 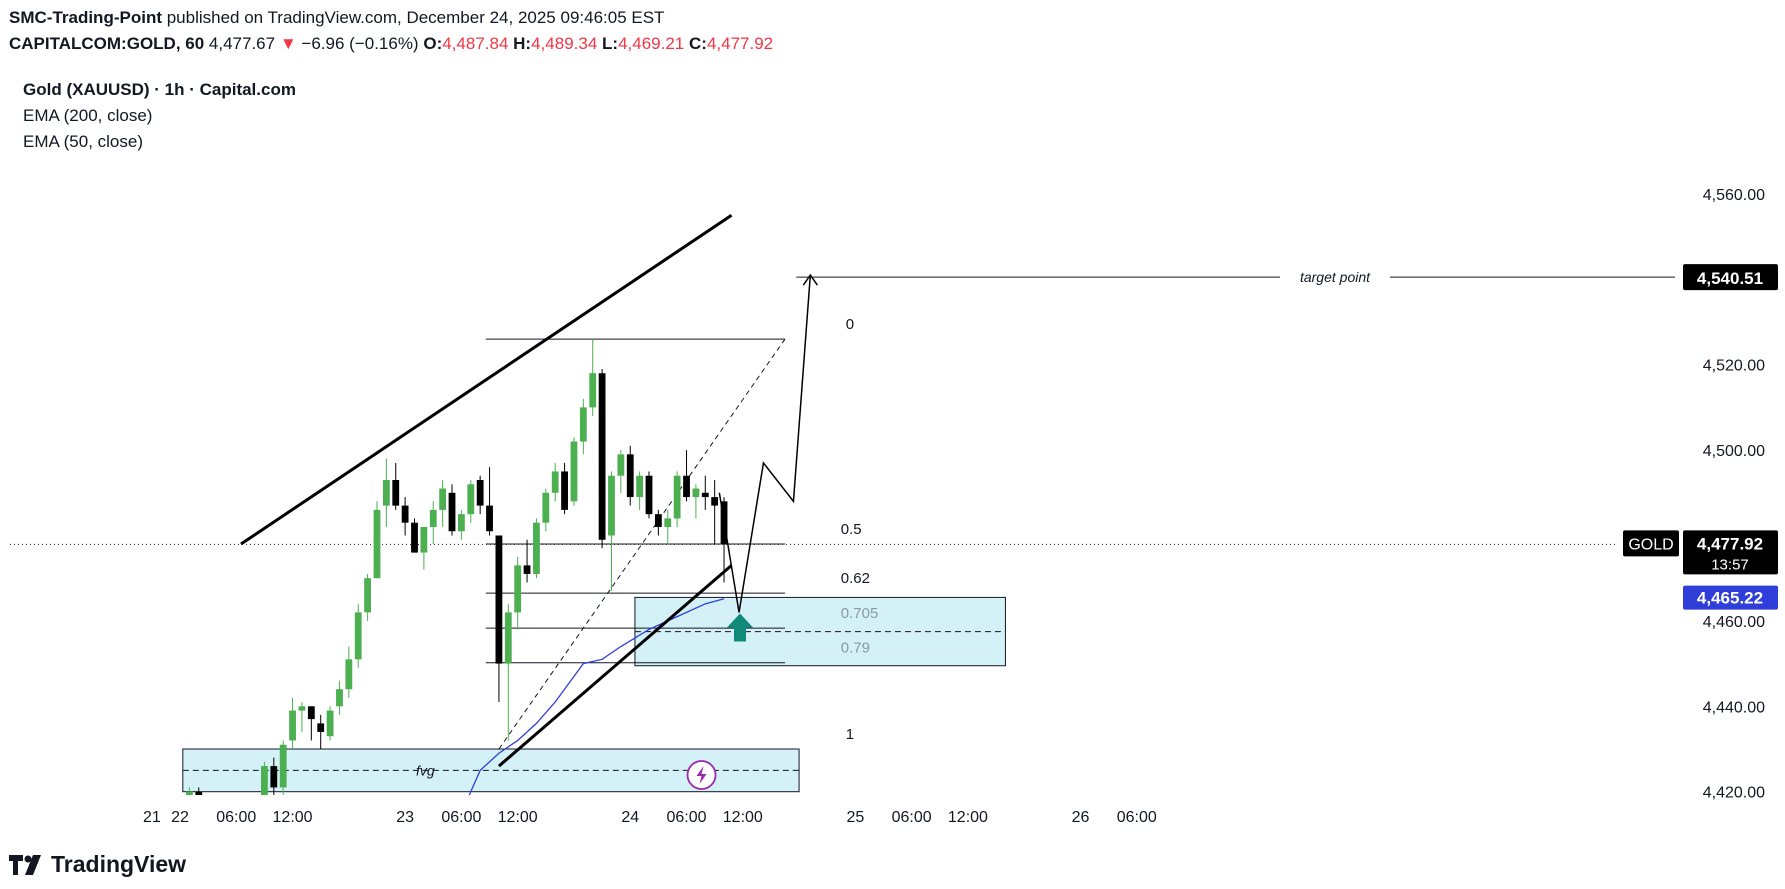 What do you see at coordinates (642, 544) in the screenshot?
I see `fib-trendline` at bounding box center [642, 544].